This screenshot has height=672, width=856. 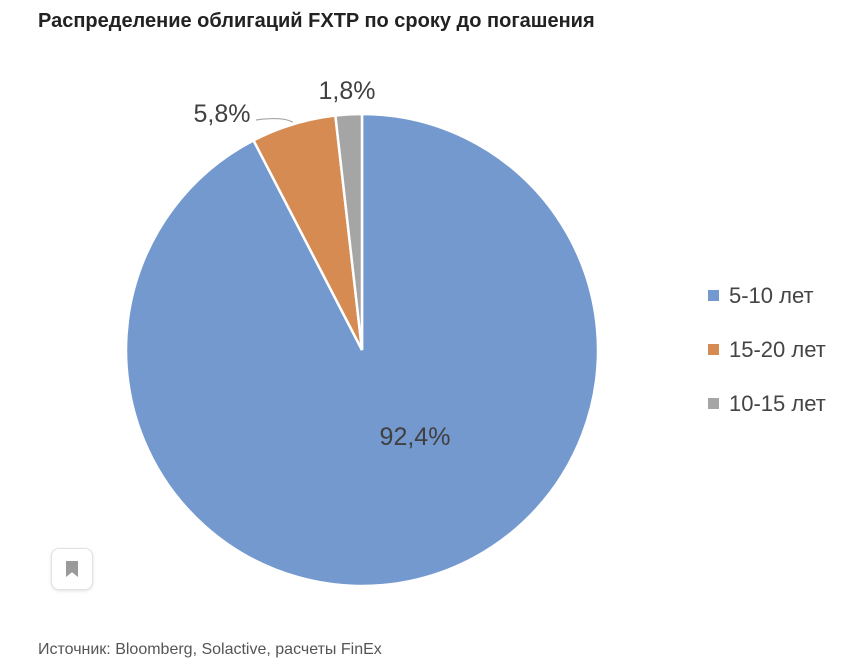 I want to click on data-label-15-20-лет: 5,8%, so click(x=222, y=114).